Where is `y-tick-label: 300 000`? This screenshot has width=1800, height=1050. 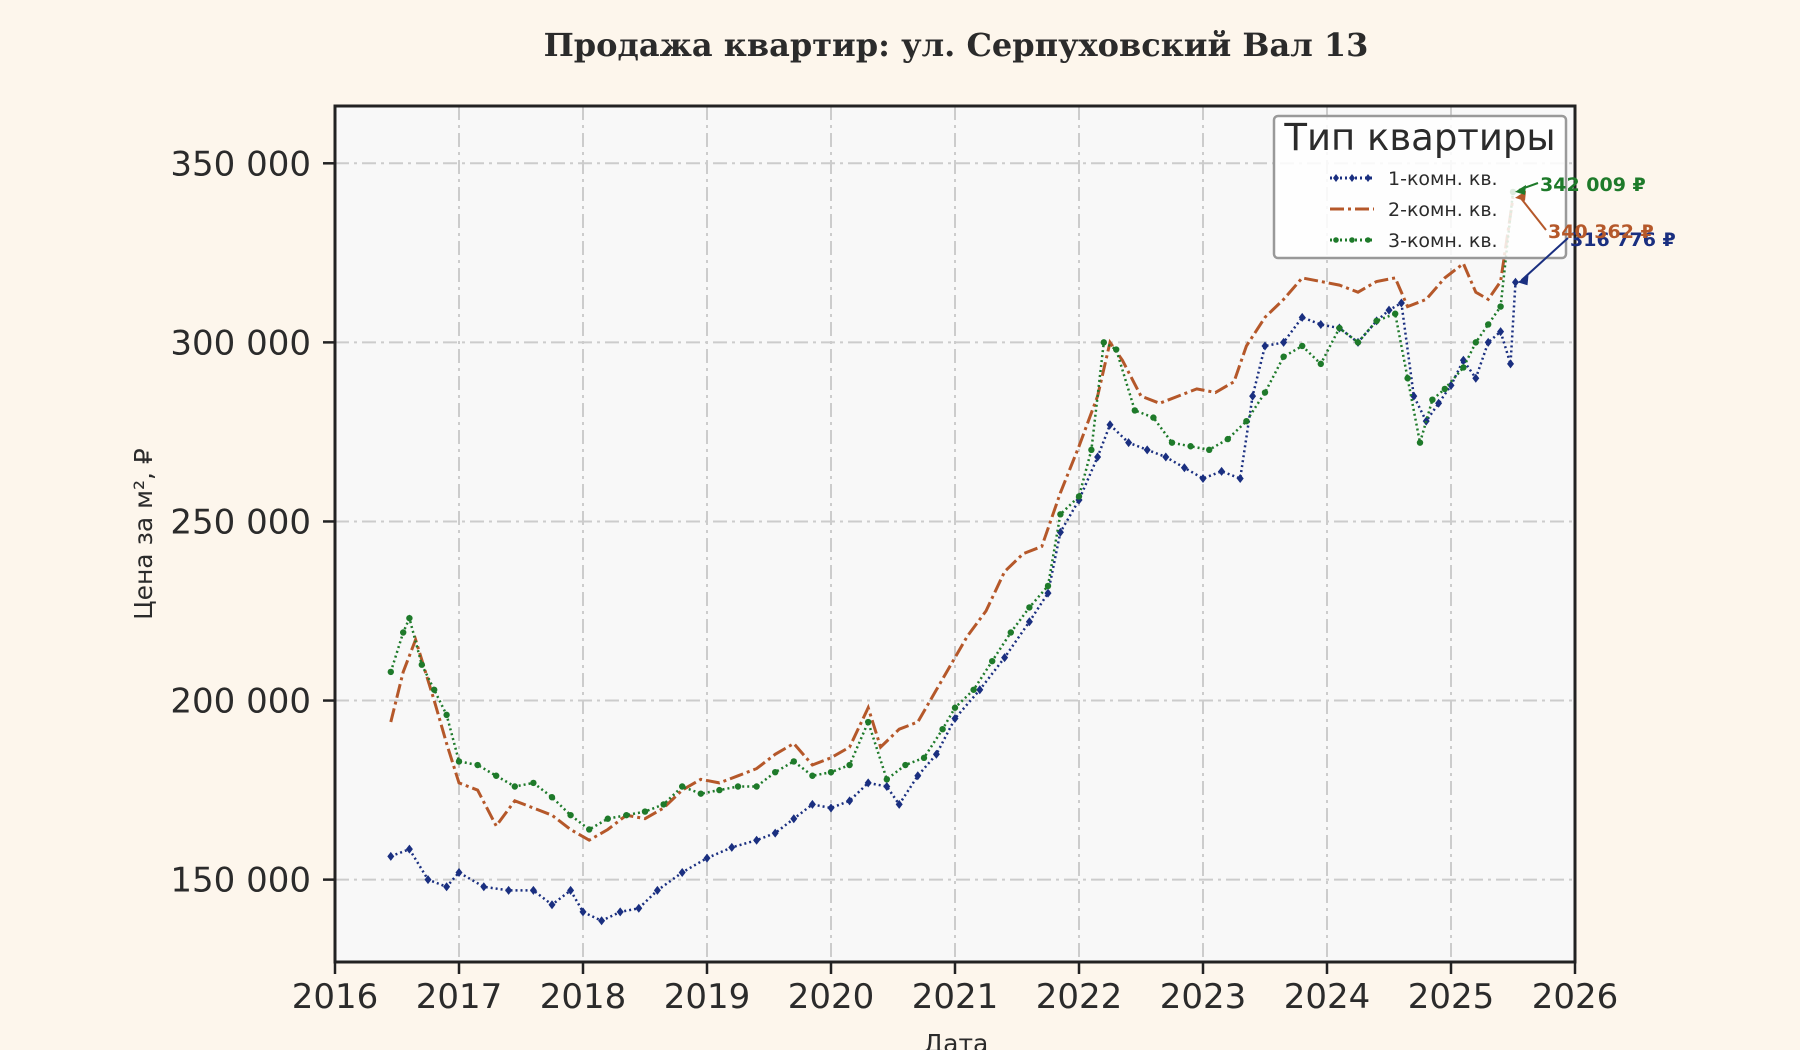
y-tick-label: 300 000 is located at coordinates (240, 343).